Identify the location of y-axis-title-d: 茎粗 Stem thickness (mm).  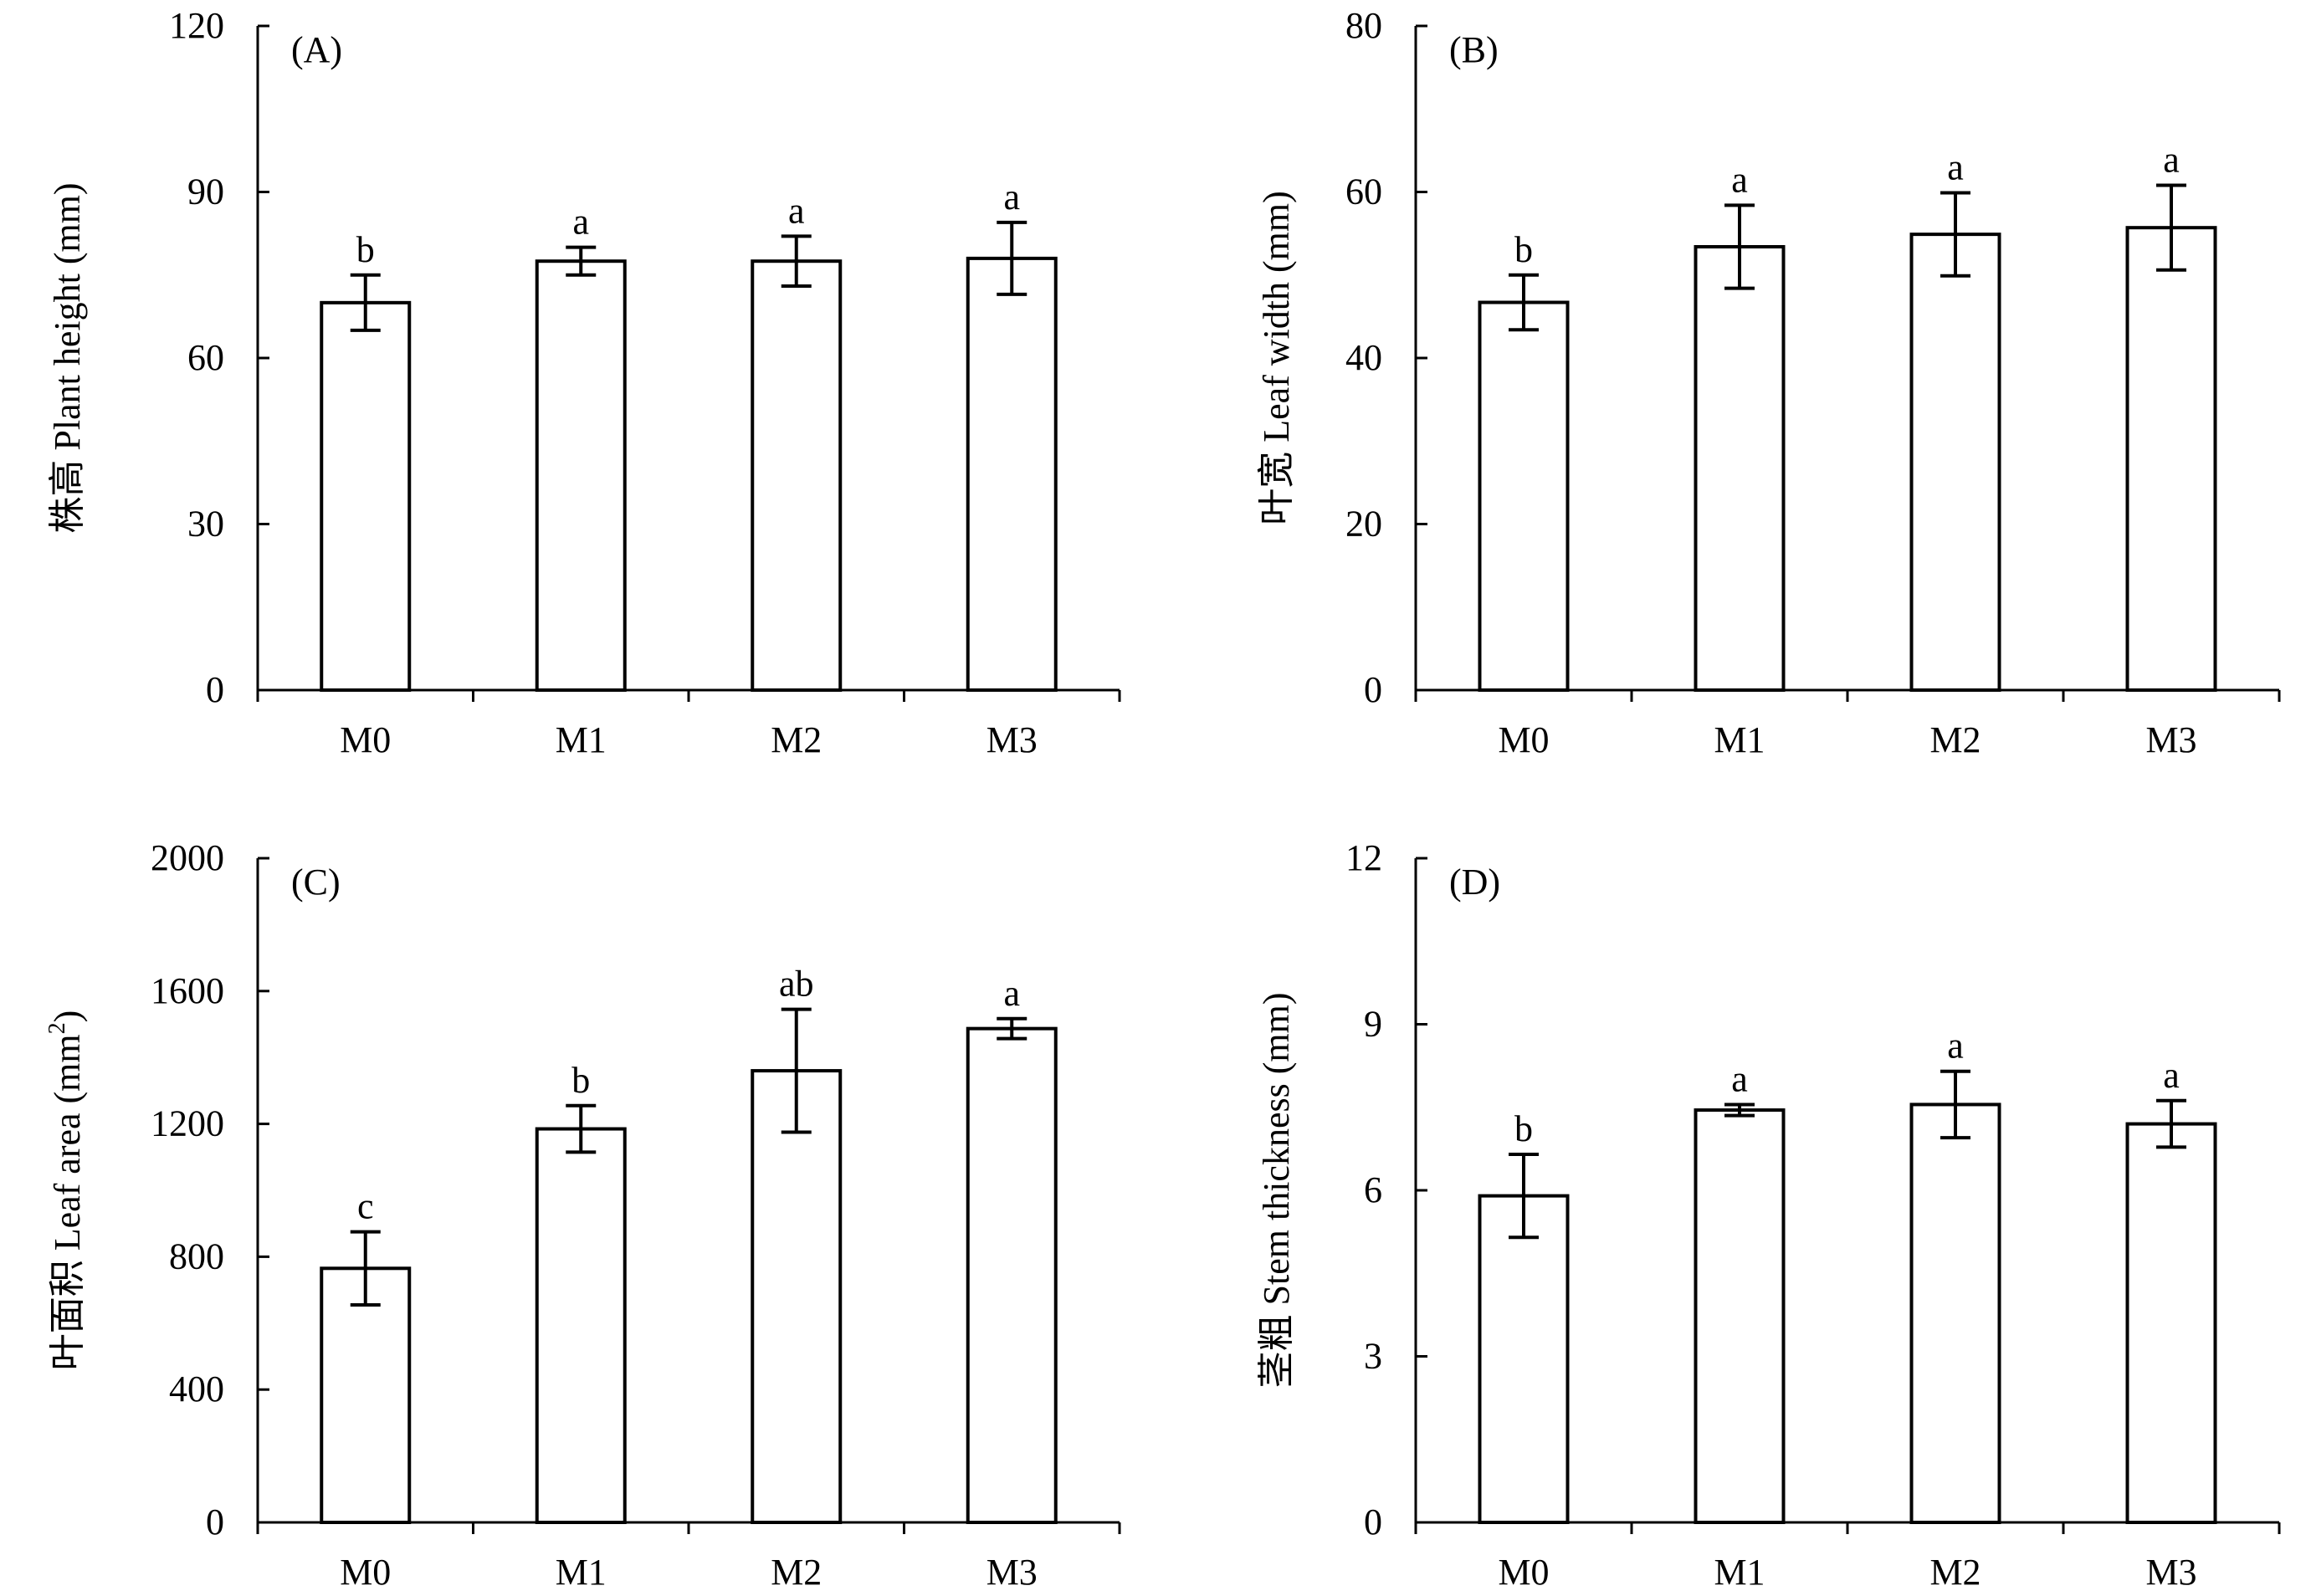
(1277, 1191).